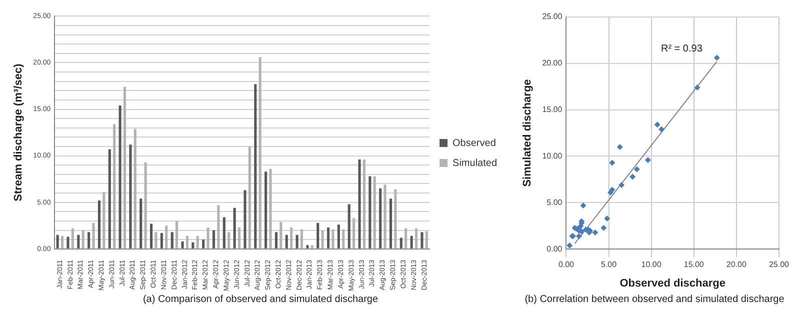 The width and height of the screenshot is (800, 320). Describe the element at coordinates (566, 265) in the screenshot. I see `x-tick-label: 0.00` at that location.